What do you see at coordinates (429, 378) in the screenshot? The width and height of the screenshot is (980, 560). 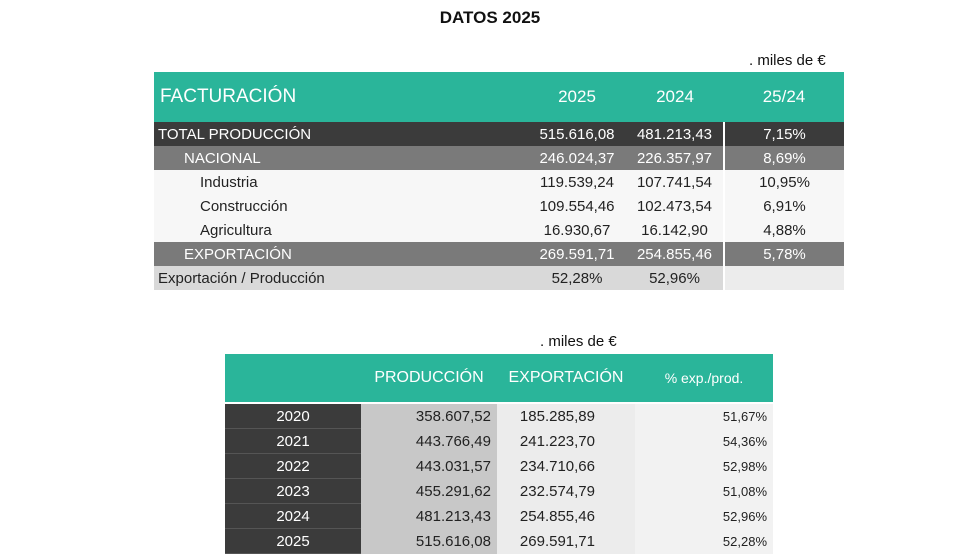 I see `header-produccion: PRODUCCIÓN` at bounding box center [429, 378].